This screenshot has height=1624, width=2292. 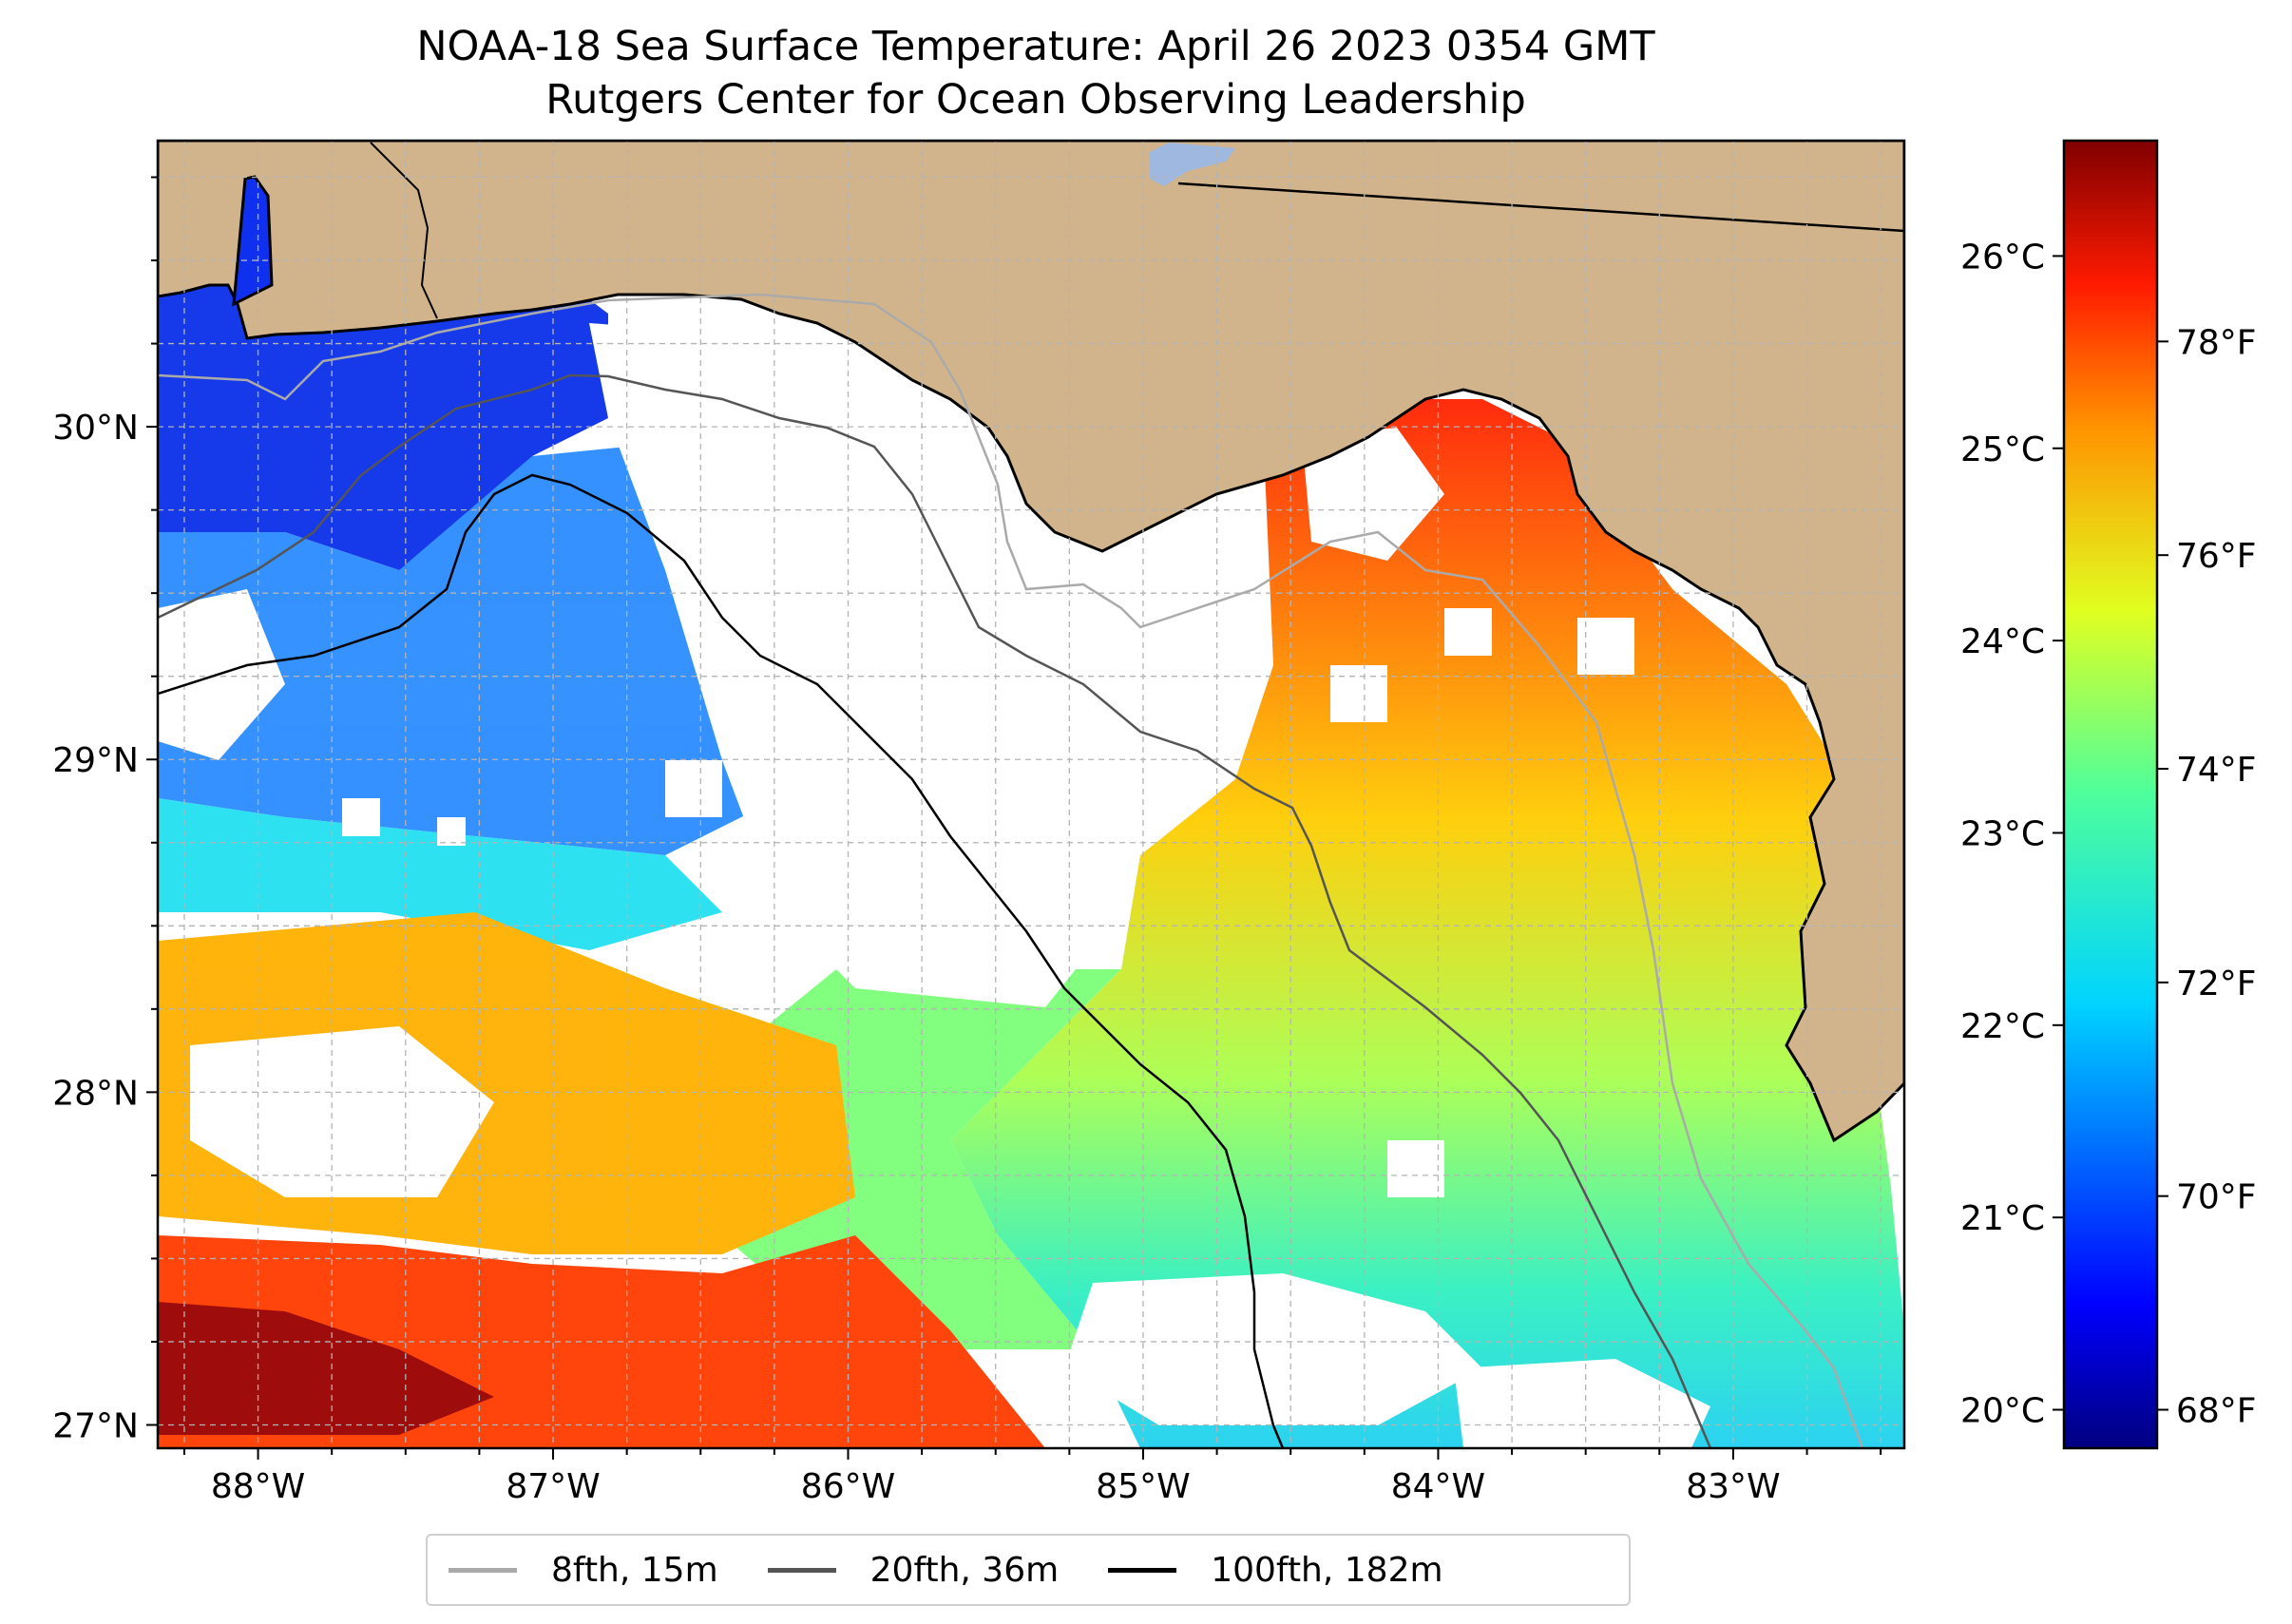 I want to click on cloud-gap-west, so click(x=221, y=674).